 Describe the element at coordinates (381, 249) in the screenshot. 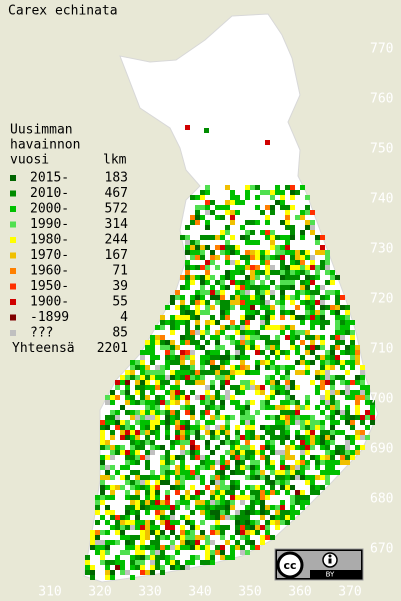

I see `y-coord-label: 730` at that location.